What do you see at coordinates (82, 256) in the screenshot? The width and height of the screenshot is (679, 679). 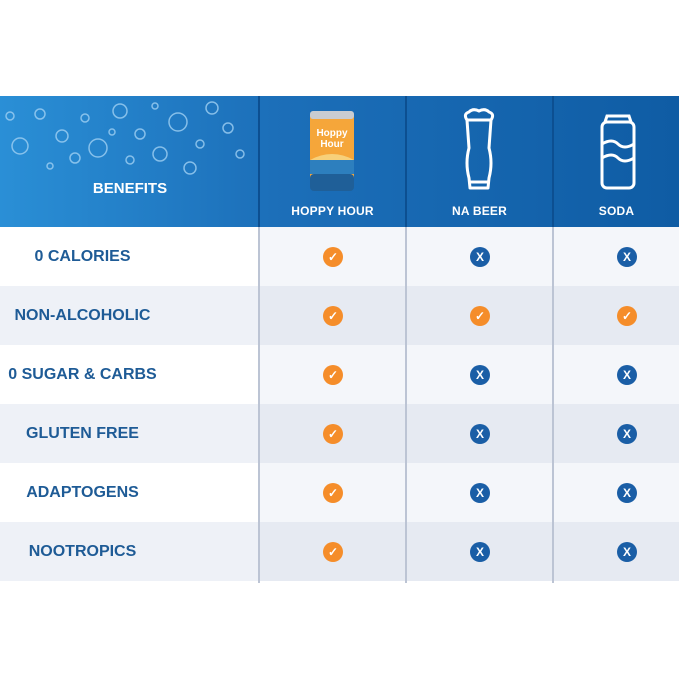 I see `benefit-label: 0 CALORIES` at bounding box center [82, 256].